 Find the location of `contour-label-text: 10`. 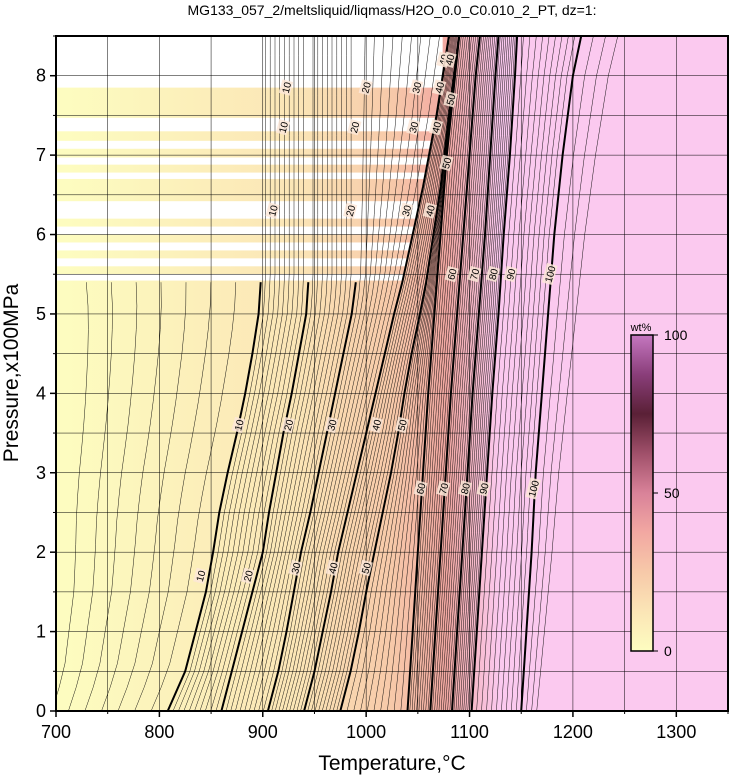

contour-label-text: 10 is located at coordinates (288, 88).